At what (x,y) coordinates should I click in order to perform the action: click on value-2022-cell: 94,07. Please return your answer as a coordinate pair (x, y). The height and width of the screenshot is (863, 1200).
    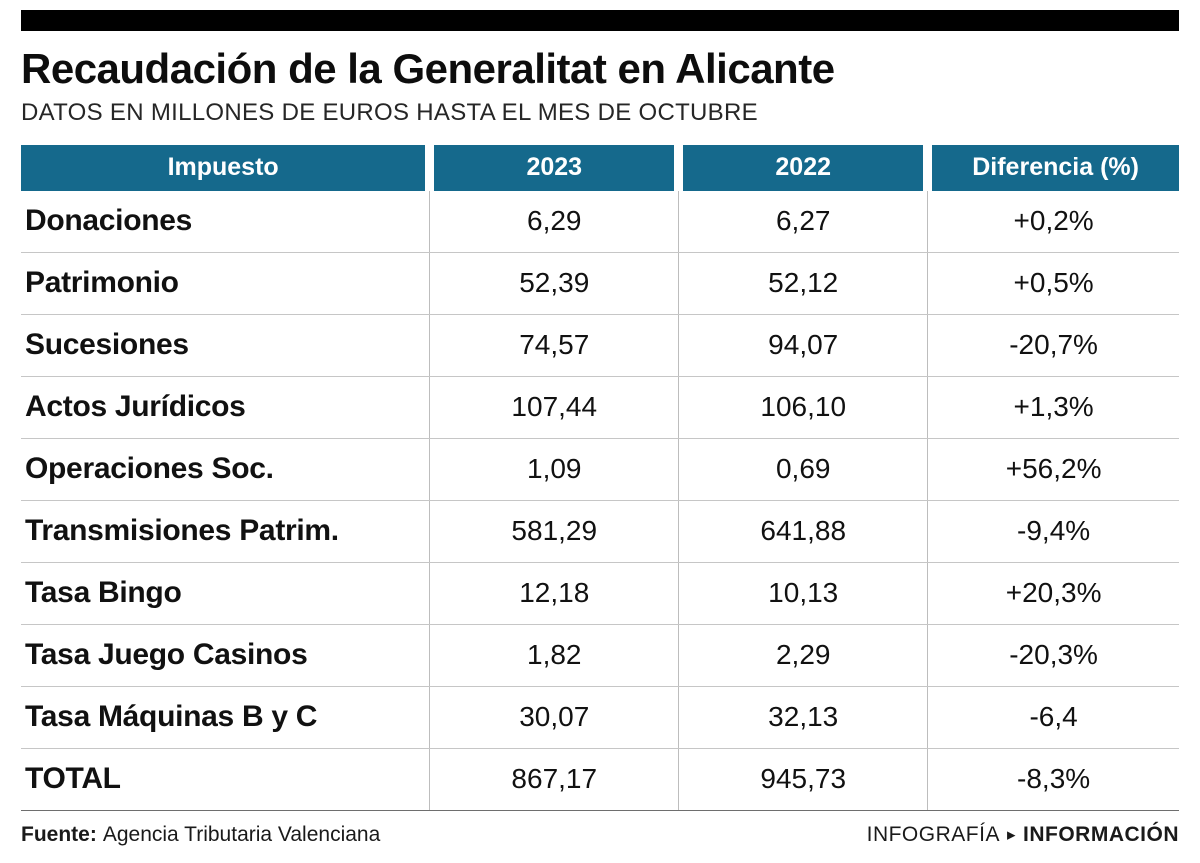
    Looking at the image, I should click on (803, 346).